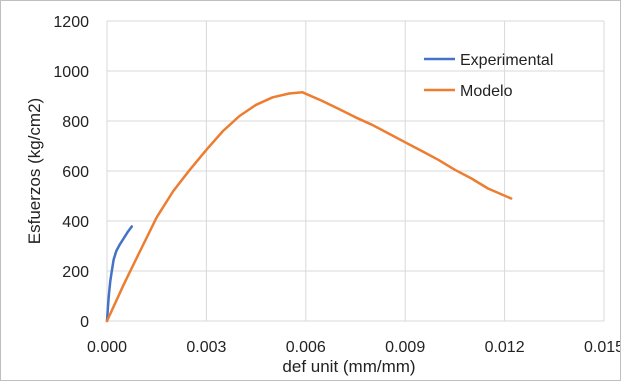 This screenshot has width=621, height=381. Describe the element at coordinates (348, 366) in the screenshot. I see `x-axis-title: def unit (mm/mm)` at that location.